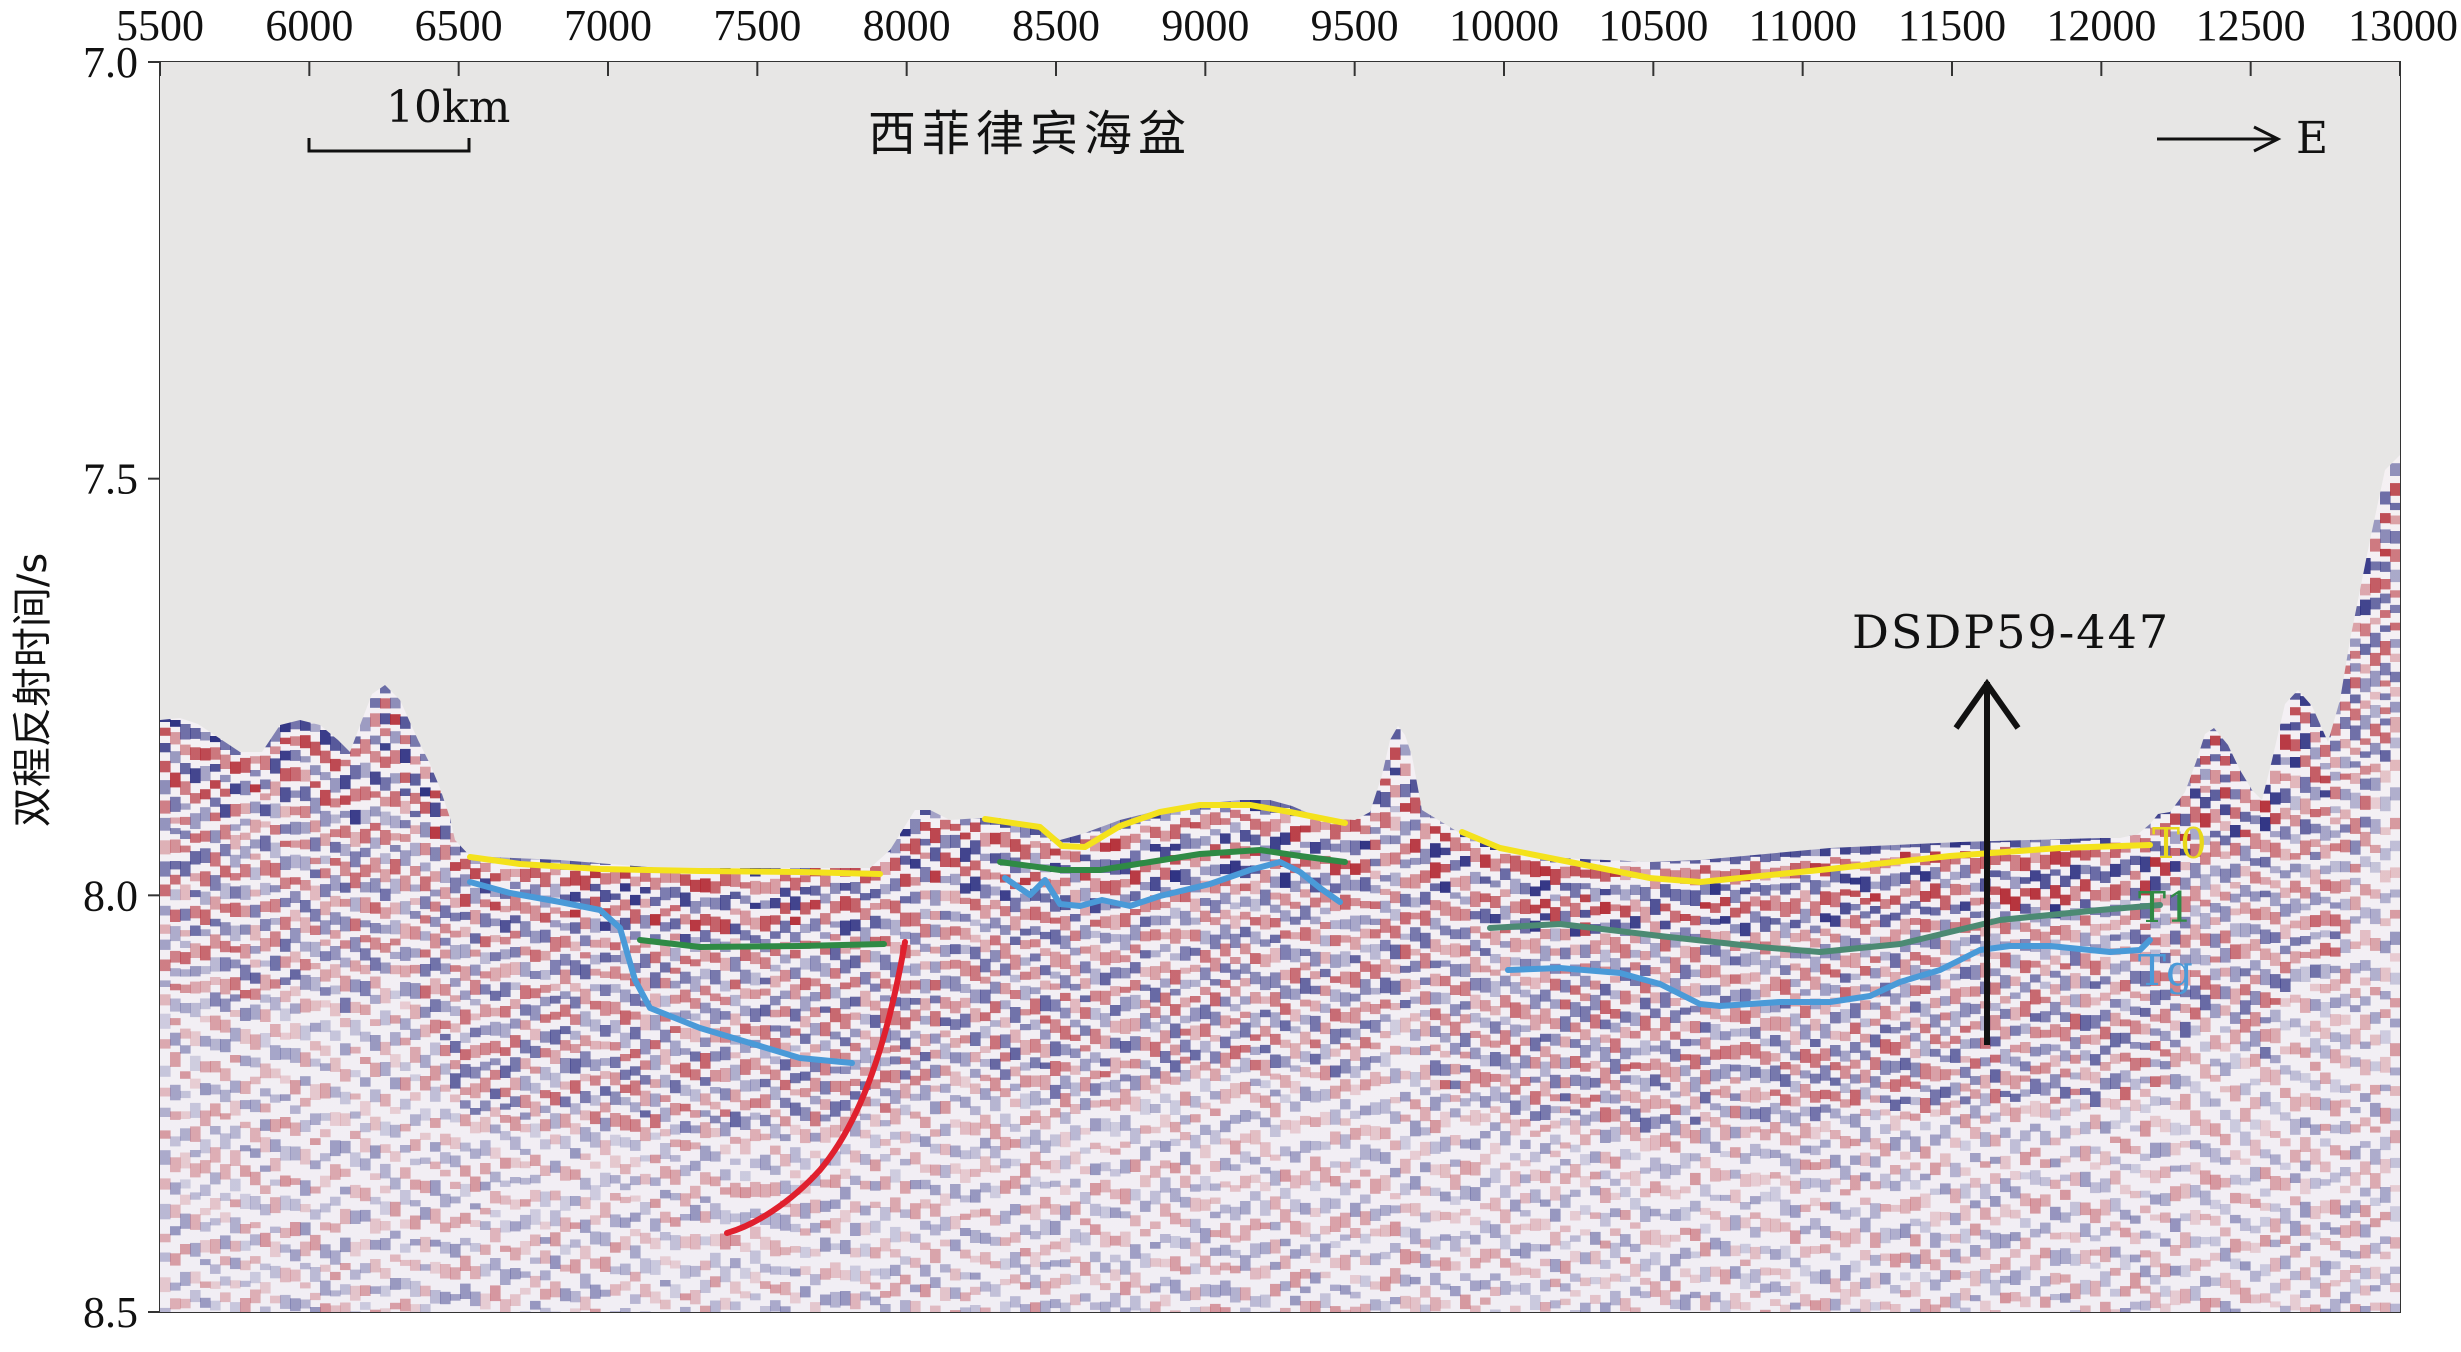  I want to click on fault-line, so click(816, 1087).